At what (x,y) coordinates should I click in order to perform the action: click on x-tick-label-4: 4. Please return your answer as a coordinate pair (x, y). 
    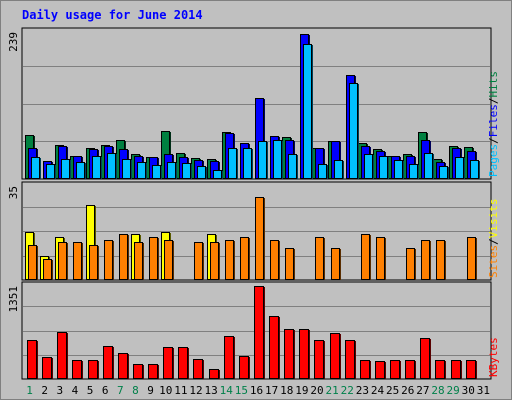
    Looking at the image, I should click on (75, 390).